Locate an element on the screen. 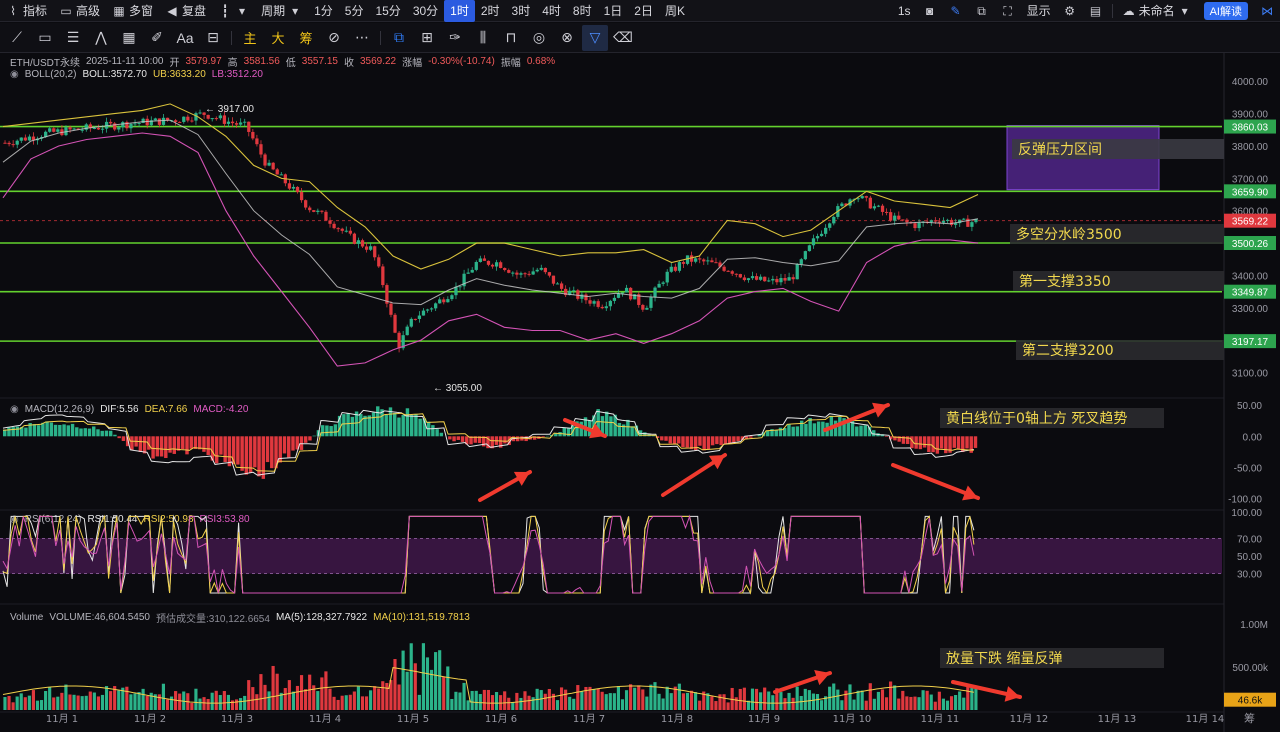  grid-tool: ▦ is located at coordinates (129, 38).